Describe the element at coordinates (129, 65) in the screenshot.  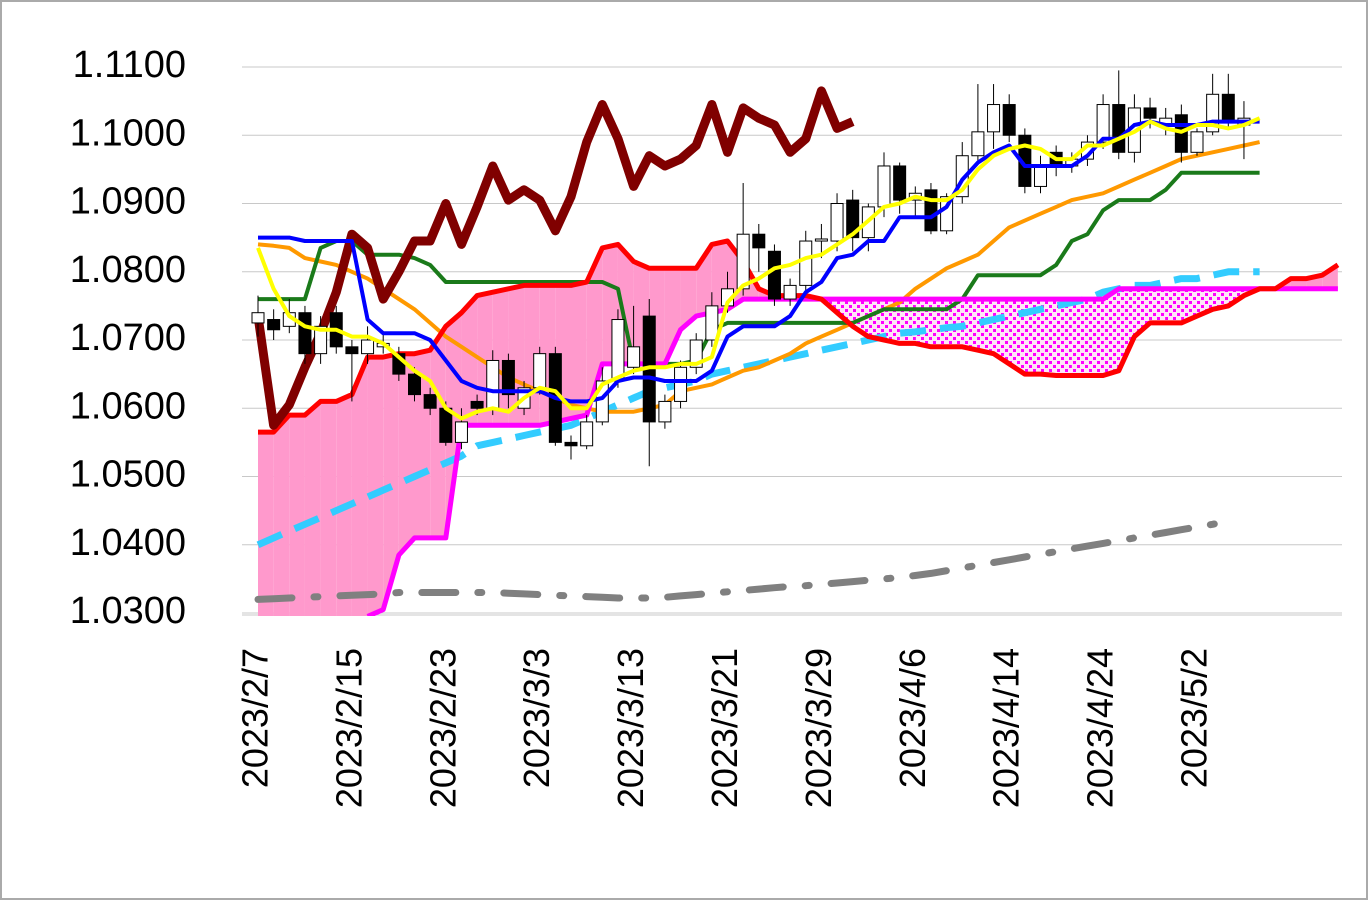
I see `y-tick-label: 1.1100` at that location.